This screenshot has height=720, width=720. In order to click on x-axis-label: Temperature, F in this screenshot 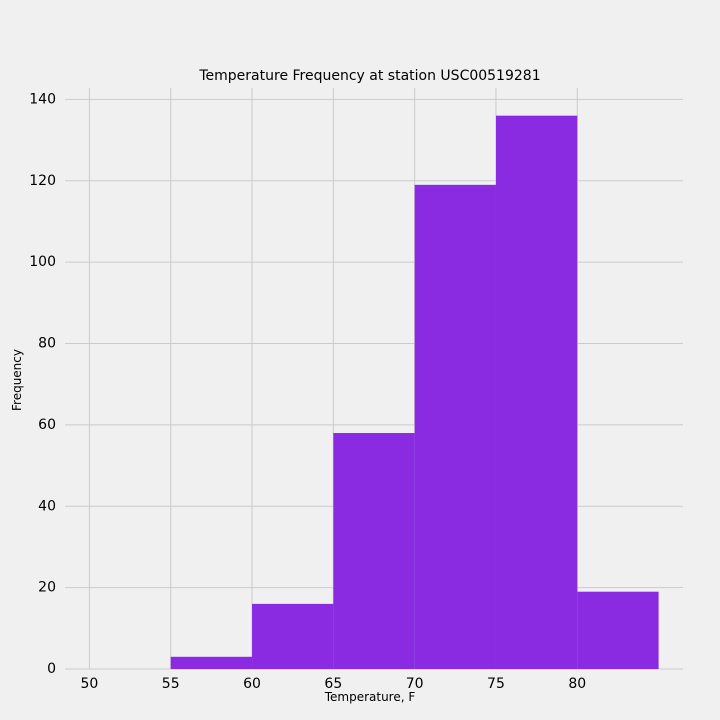, I will do `click(370, 697)`.